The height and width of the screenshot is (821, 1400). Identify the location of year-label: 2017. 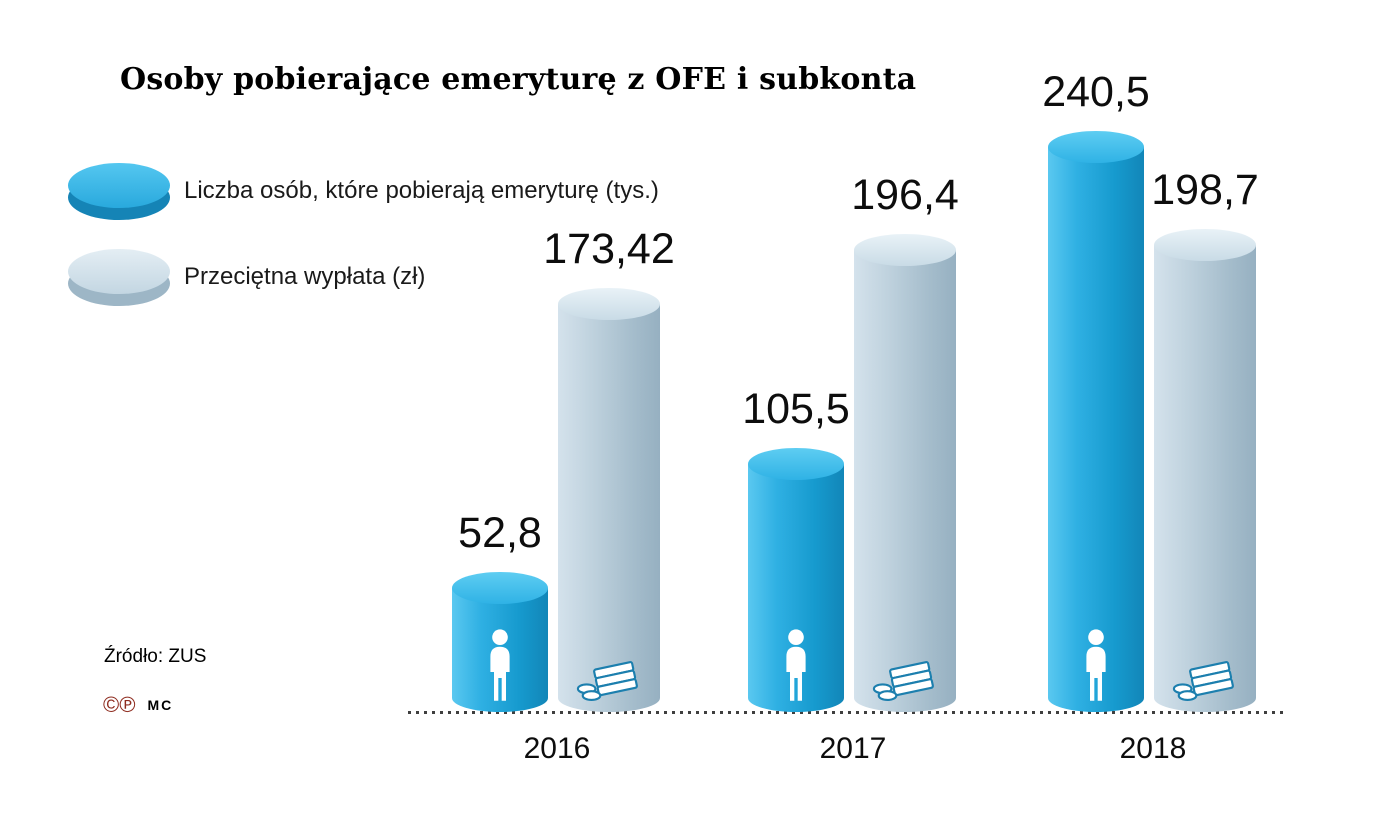
(853, 748).